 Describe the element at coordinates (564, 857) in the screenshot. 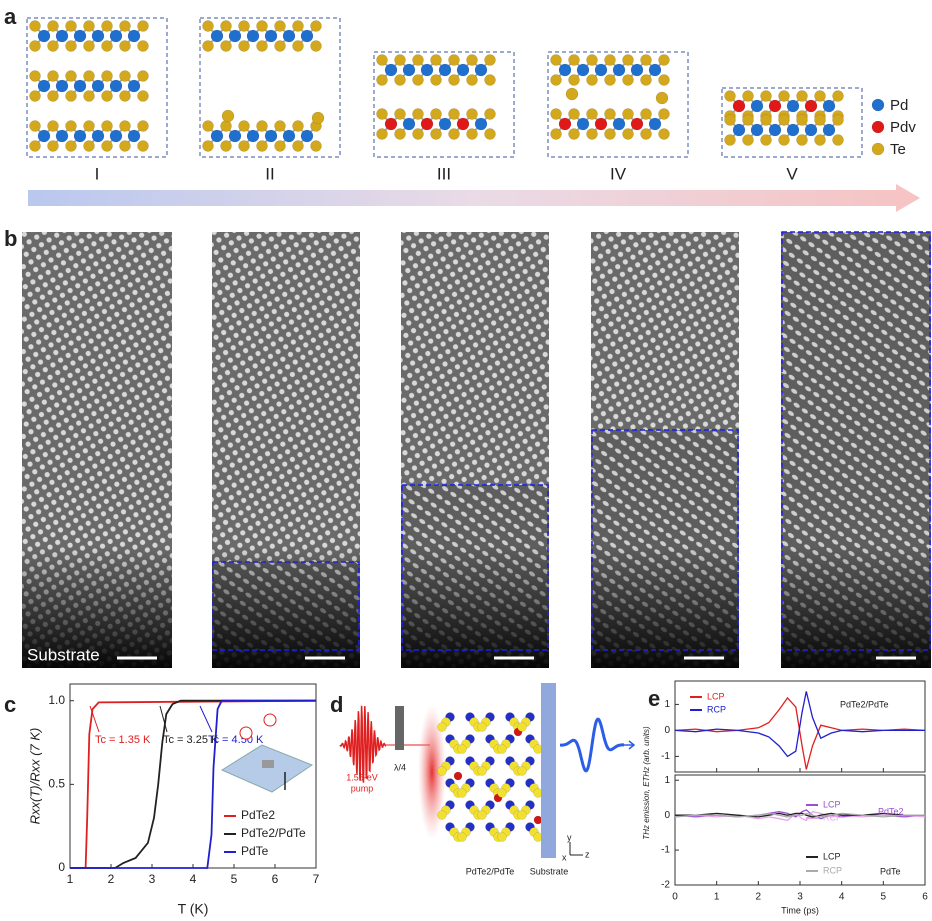

I see `axis-name: x` at that location.